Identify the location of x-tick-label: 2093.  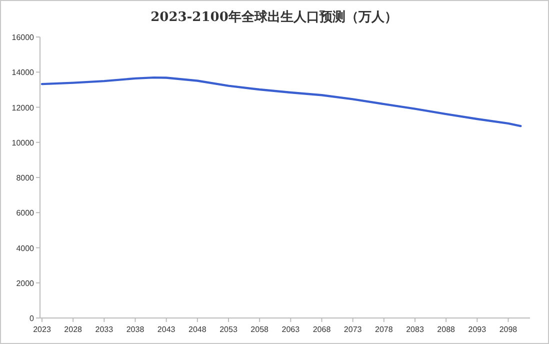
(477, 329).